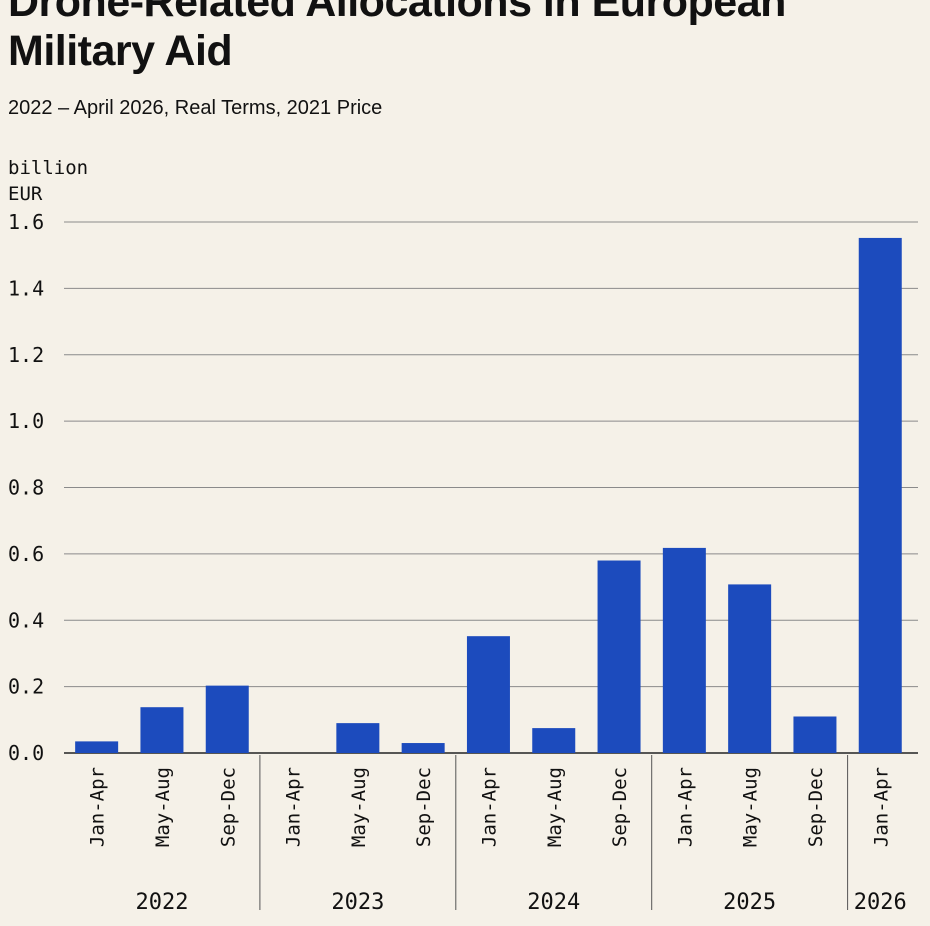 The image size is (930, 926). I want to click on year-label-2022: 2022, so click(161, 902).